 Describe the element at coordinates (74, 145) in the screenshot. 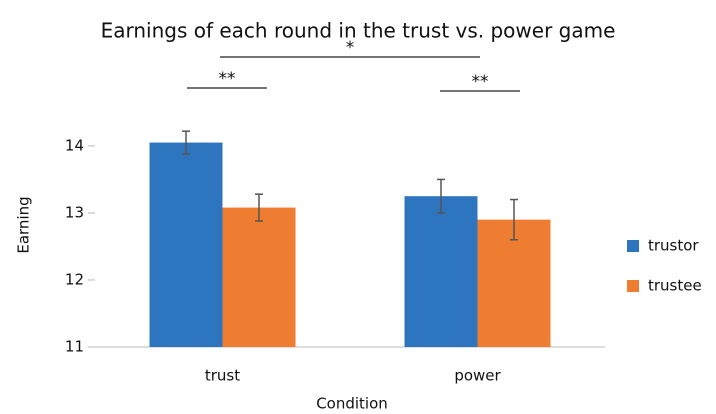

I see `y-tick-label: 14` at that location.